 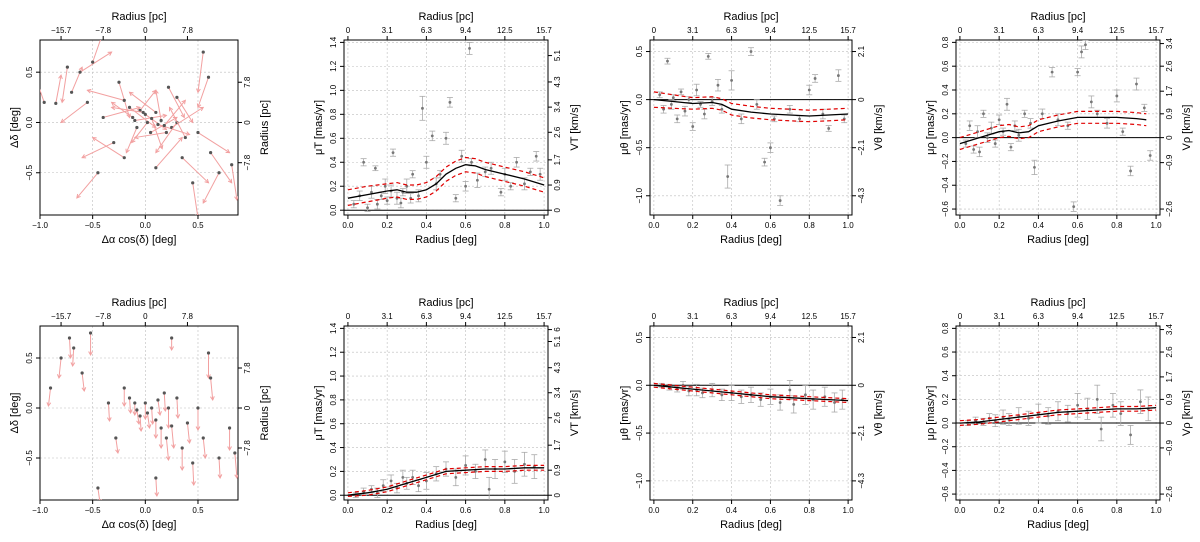 What do you see at coordinates (639, 195) in the screenshot?
I see `y-tick-label: −1.0` at bounding box center [639, 195].